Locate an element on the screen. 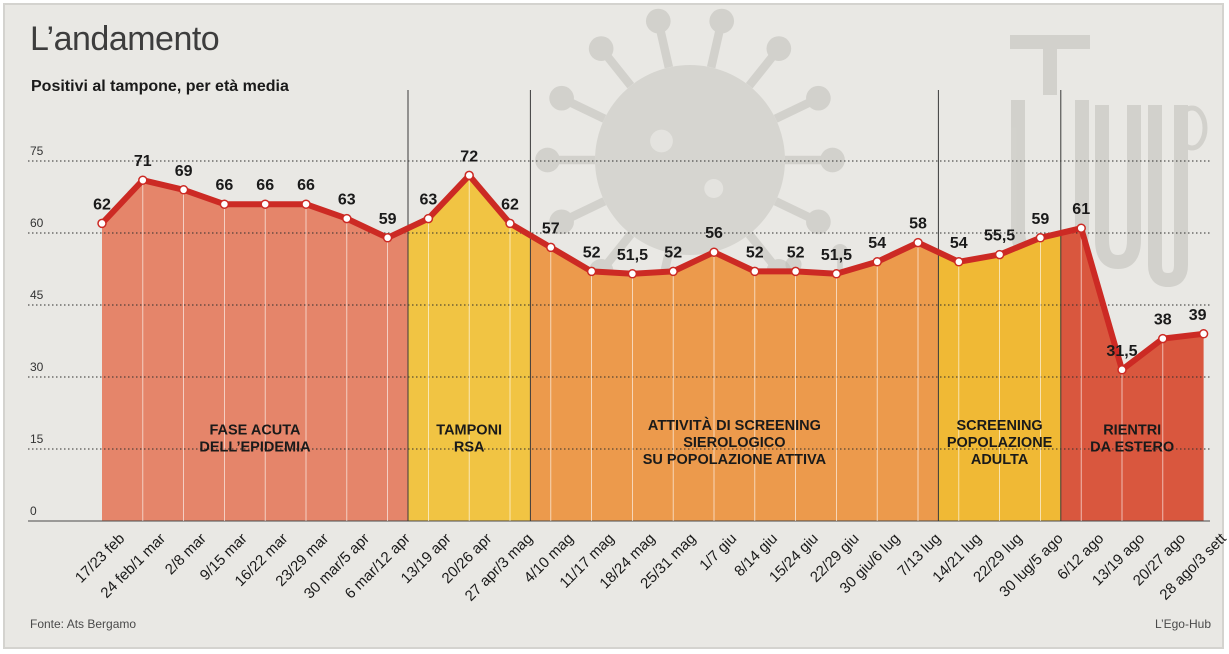 The height and width of the screenshot is (654, 1229). source-note: Fonte: Ats Bergamo is located at coordinates (83, 624).